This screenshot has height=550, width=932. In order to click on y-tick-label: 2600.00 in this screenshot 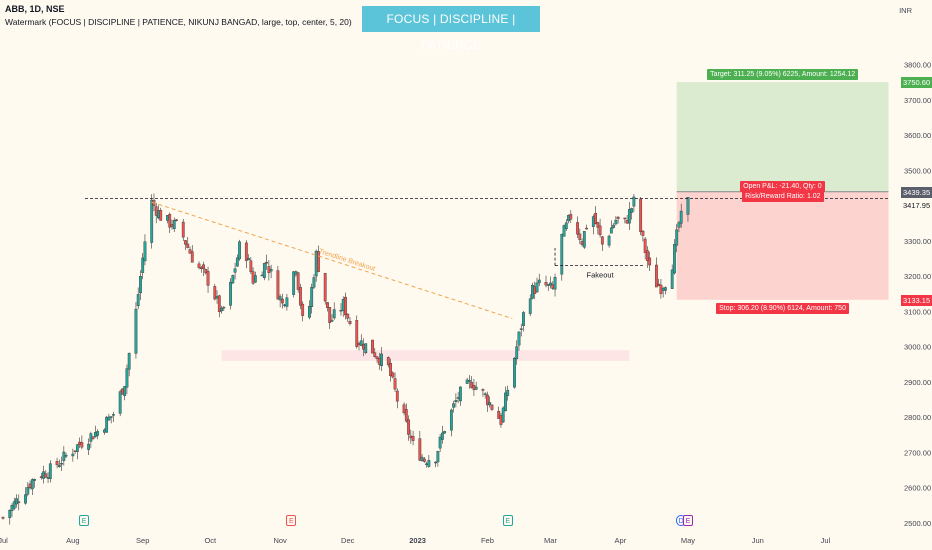, I will do `click(917, 488)`.